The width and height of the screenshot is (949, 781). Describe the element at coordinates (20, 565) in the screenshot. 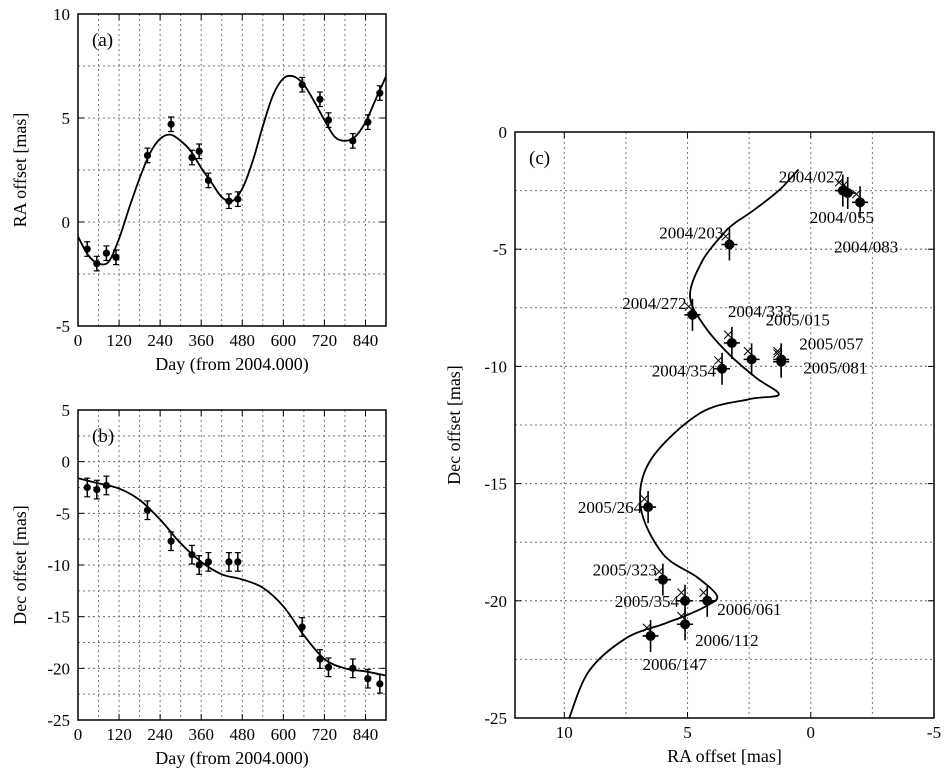

I see `y-axis-label: Dec offset [mas]` at that location.